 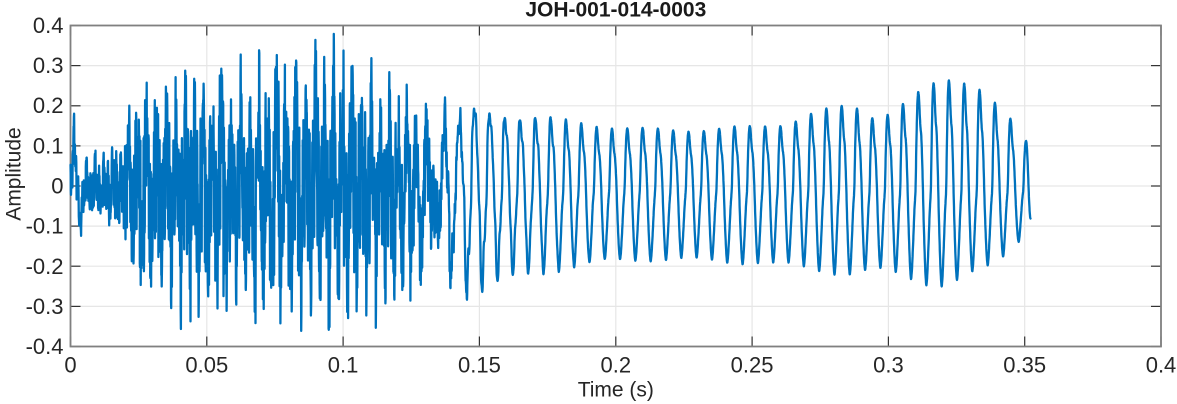 I want to click on svg-text: -0.3, so click(x=45, y=306).